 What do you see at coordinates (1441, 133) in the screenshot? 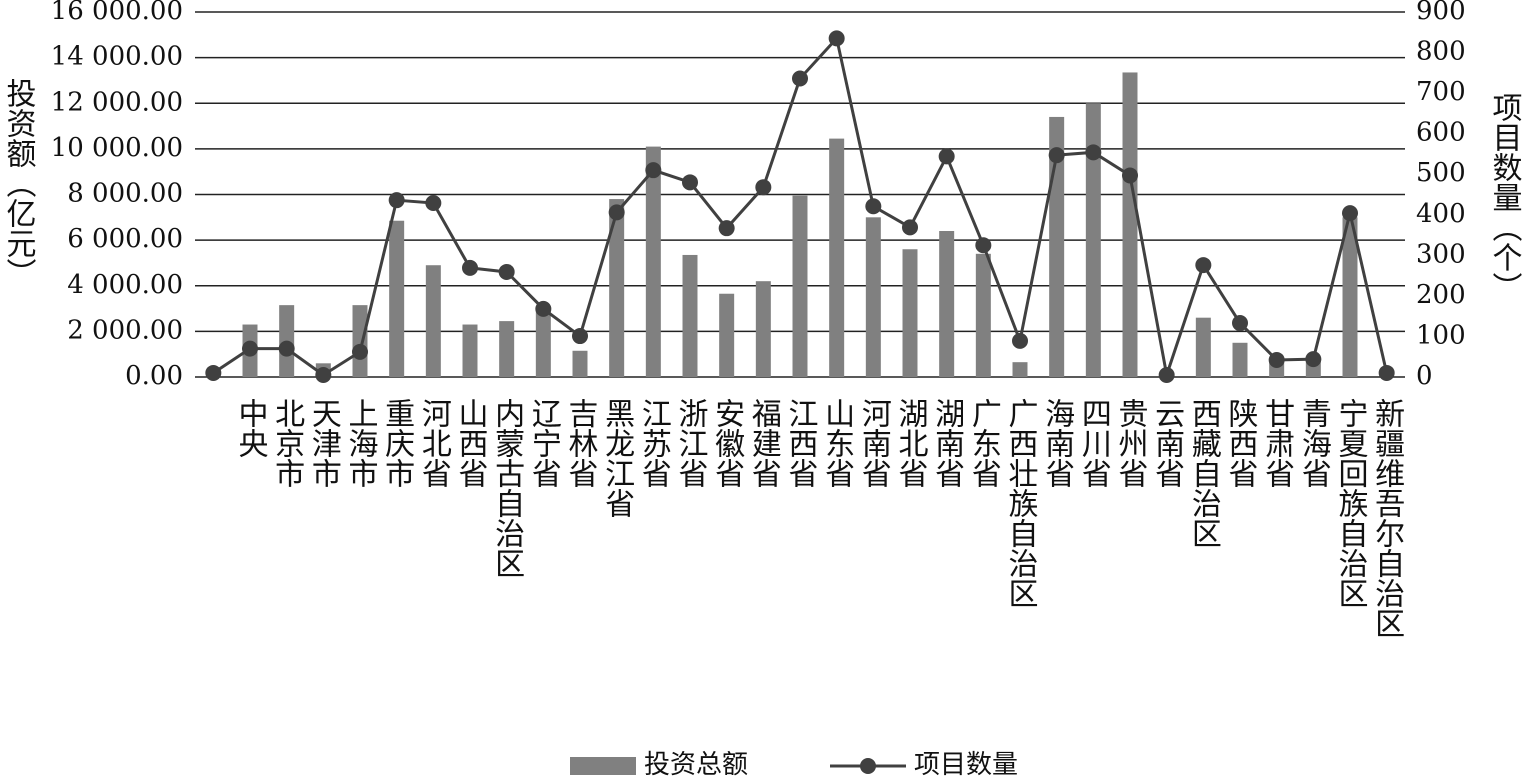
I see `y2-tick-label: 600` at bounding box center [1441, 133].